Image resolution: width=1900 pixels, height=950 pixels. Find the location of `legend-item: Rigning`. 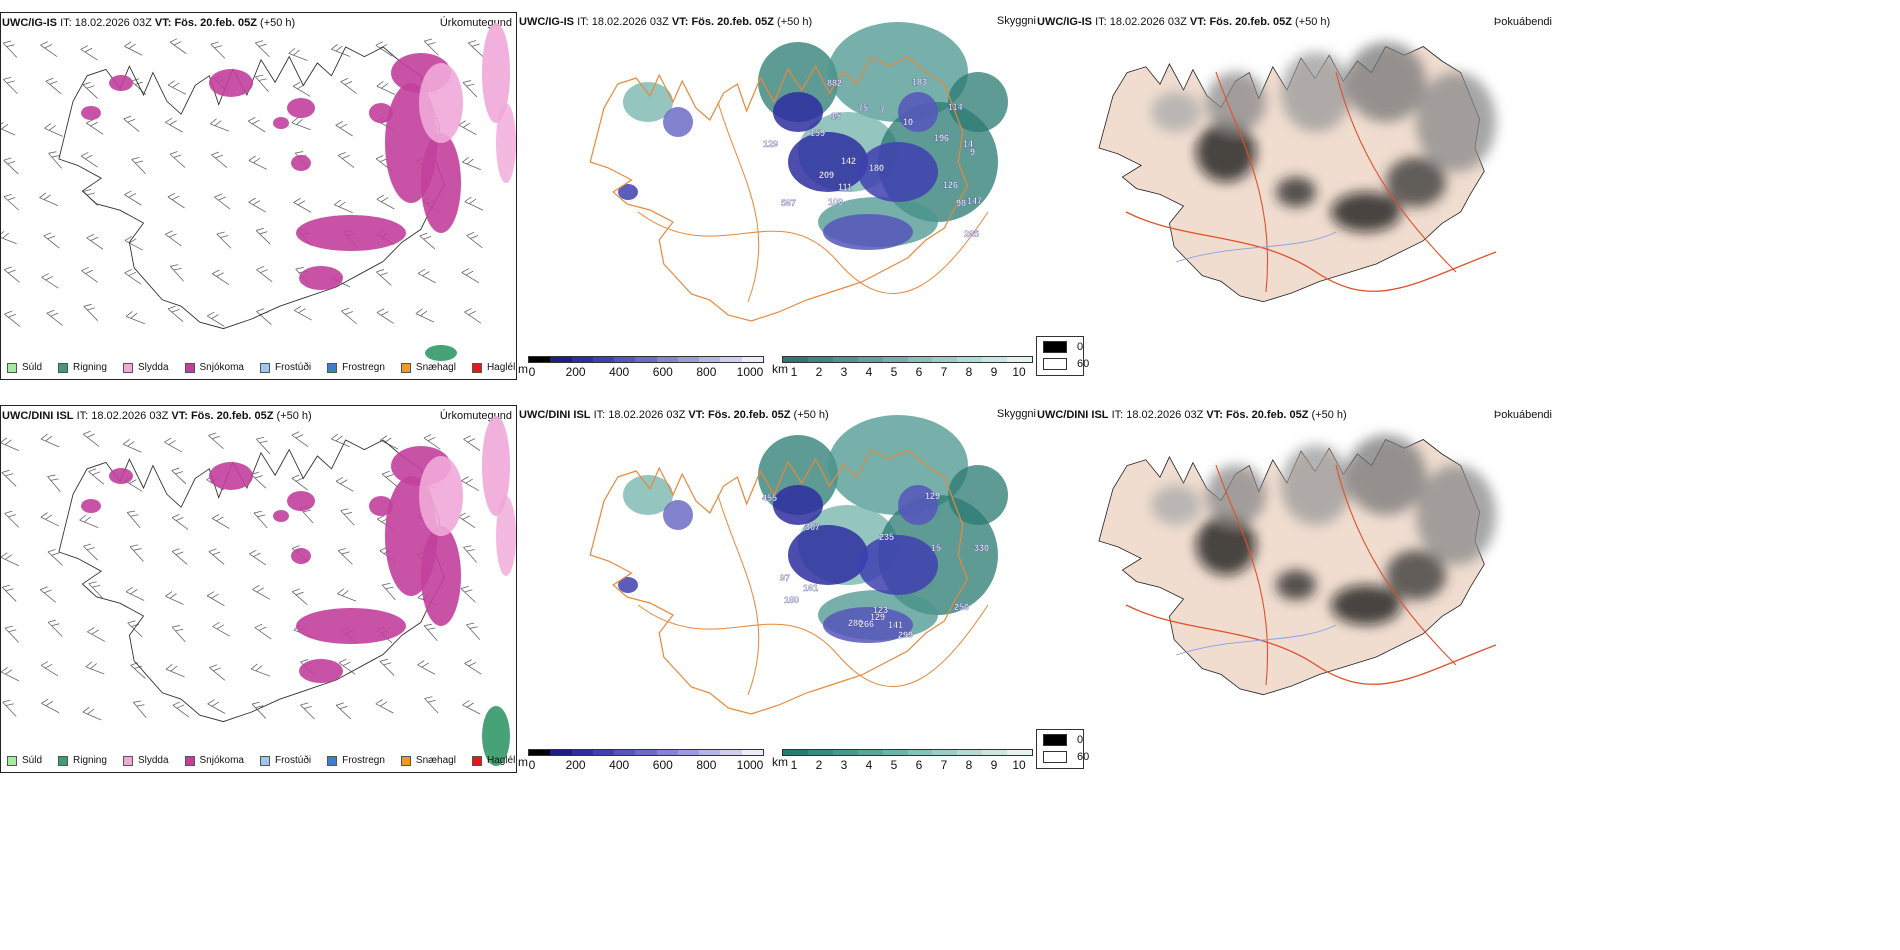

legend-item: Rigning is located at coordinates (82, 760).